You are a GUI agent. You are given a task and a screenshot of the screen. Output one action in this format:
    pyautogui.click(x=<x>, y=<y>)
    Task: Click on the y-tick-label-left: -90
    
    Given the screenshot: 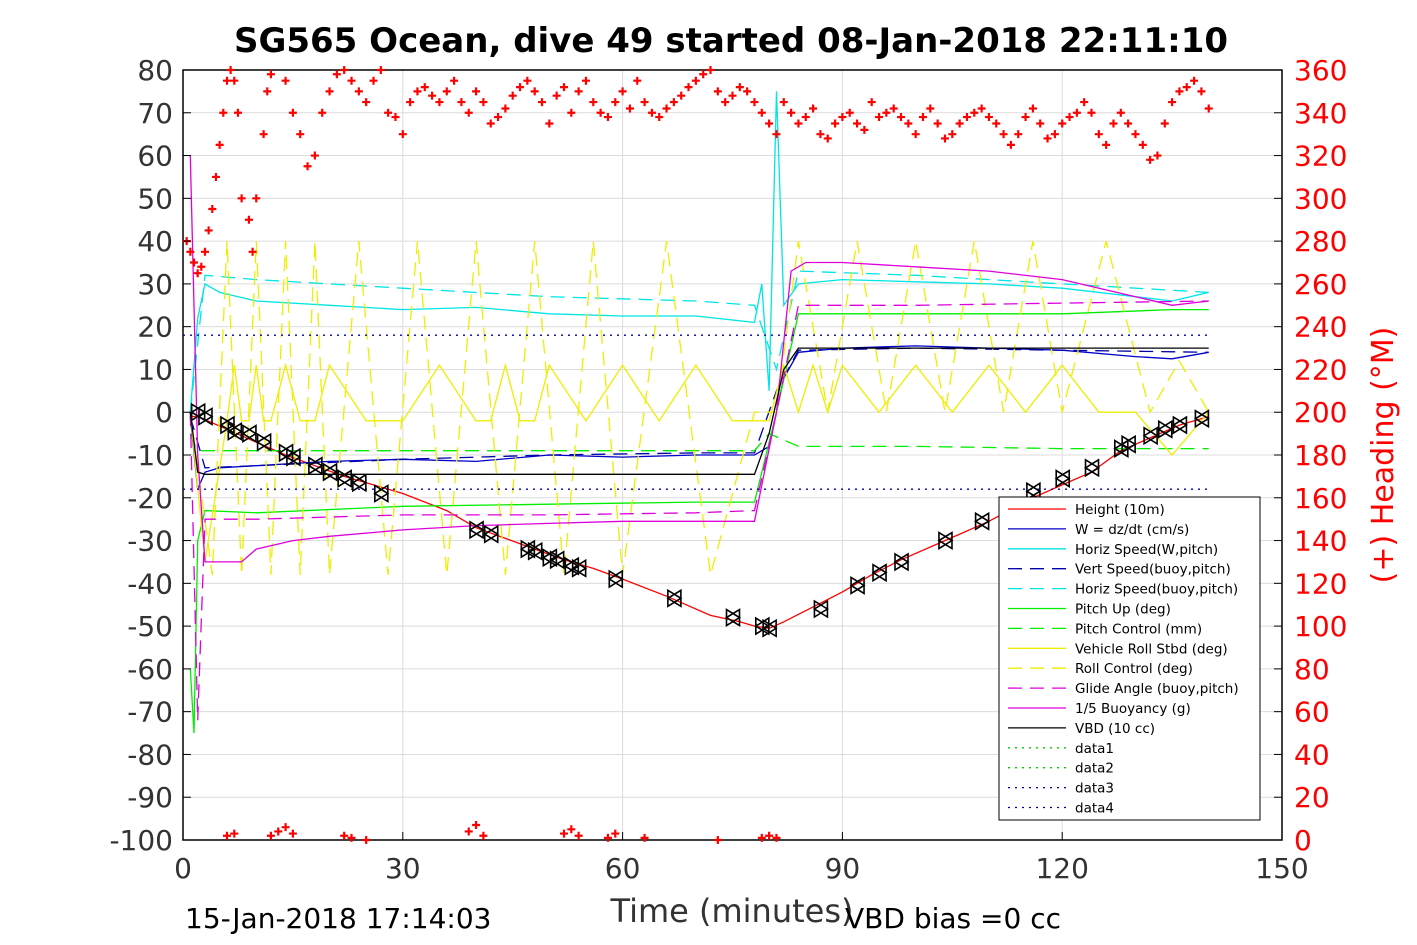 What is the action you would take?
    pyautogui.click(x=150, y=797)
    